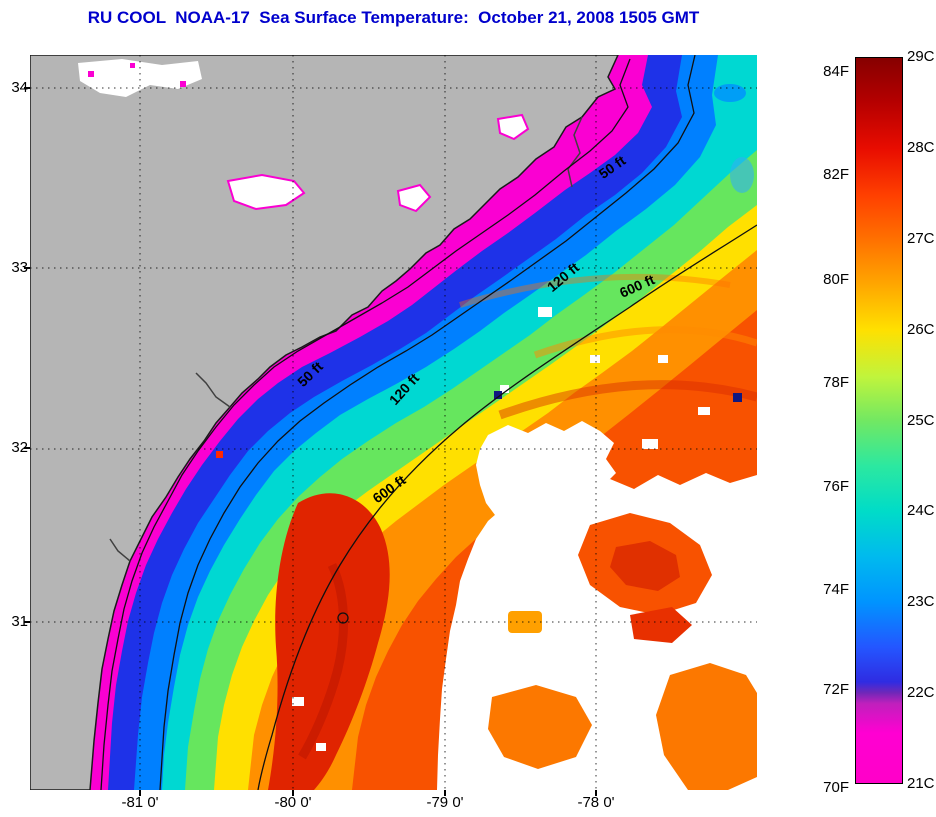 The width and height of the screenshot is (936, 817). What do you see at coordinates (140, 802) in the screenshot?
I see `x-tick-label: -81 0'` at bounding box center [140, 802].